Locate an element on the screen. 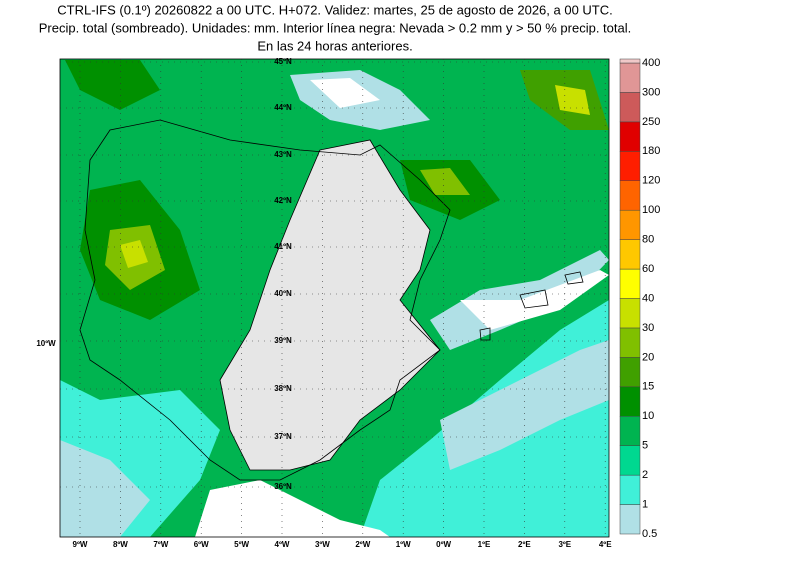 The width and height of the screenshot is (800, 571). colorbar-label: 100 is located at coordinates (651, 210).